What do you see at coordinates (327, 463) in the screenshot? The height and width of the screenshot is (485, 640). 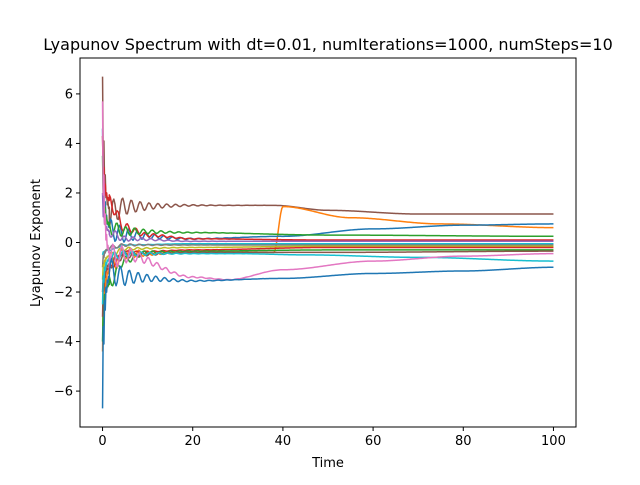 I see `x-axis-label: Time` at bounding box center [327, 463].